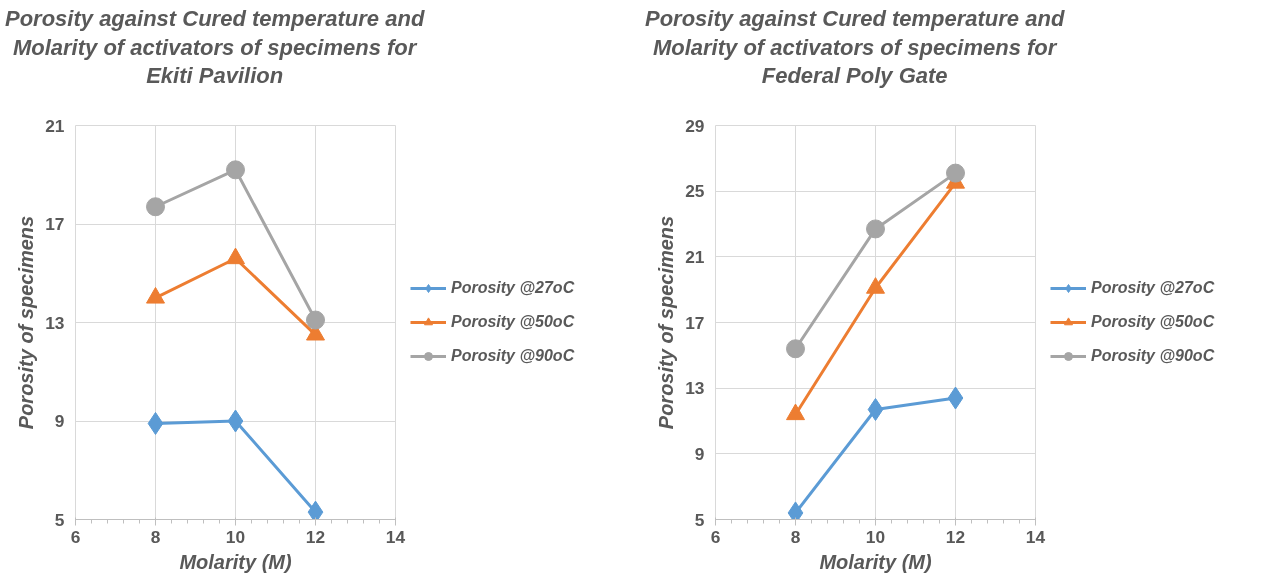 The height and width of the screenshot is (583, 1266). I want to click on y-tick-label: 29, so click(695, 125).